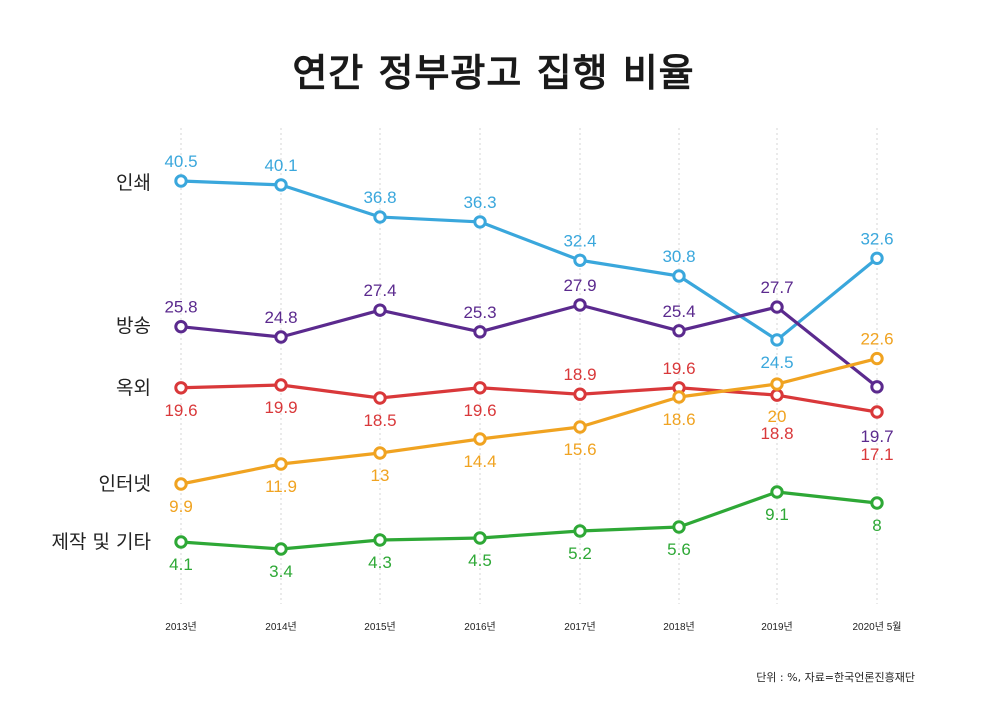 The width and height of the screenshot is (987, 707). I want to click on data-label: 13, so click(380, 475).